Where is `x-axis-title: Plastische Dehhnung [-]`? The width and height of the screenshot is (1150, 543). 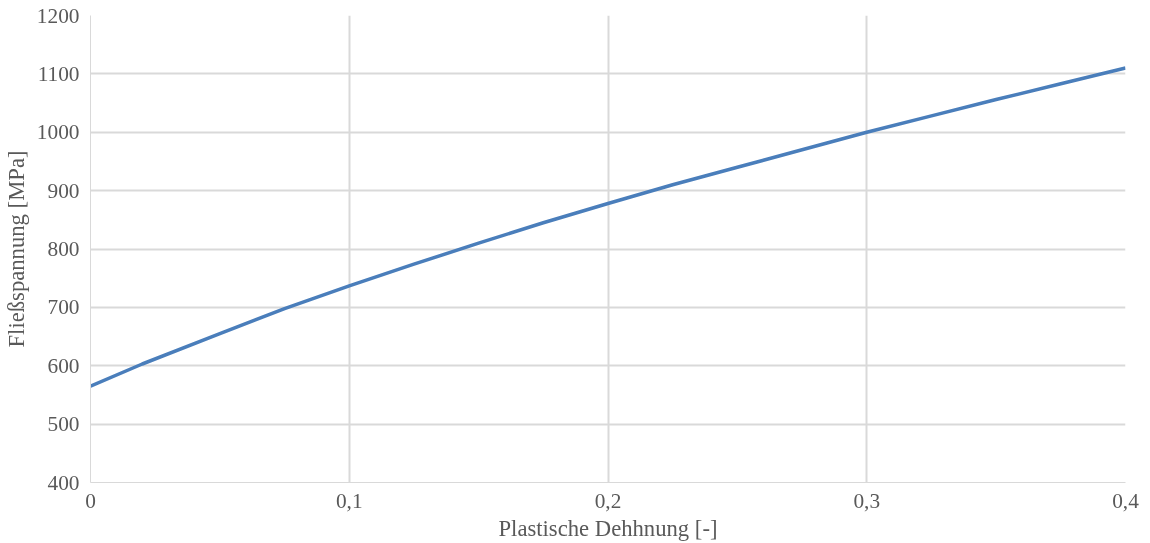
x-axis-title: Plastische Dehhnung [-] is located at coordinates (608, 528).